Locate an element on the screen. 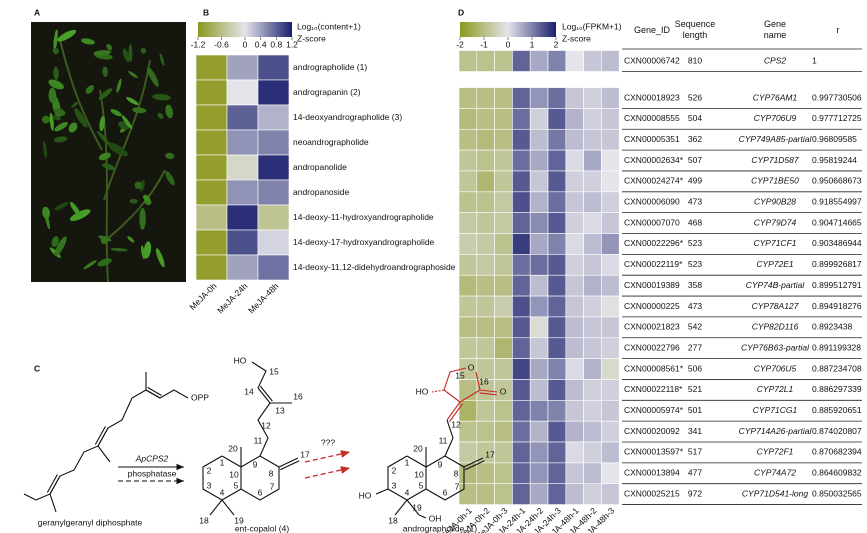 The image size is (867, 533). row-label: neoandrographolide is located at coordinates (331, 142).